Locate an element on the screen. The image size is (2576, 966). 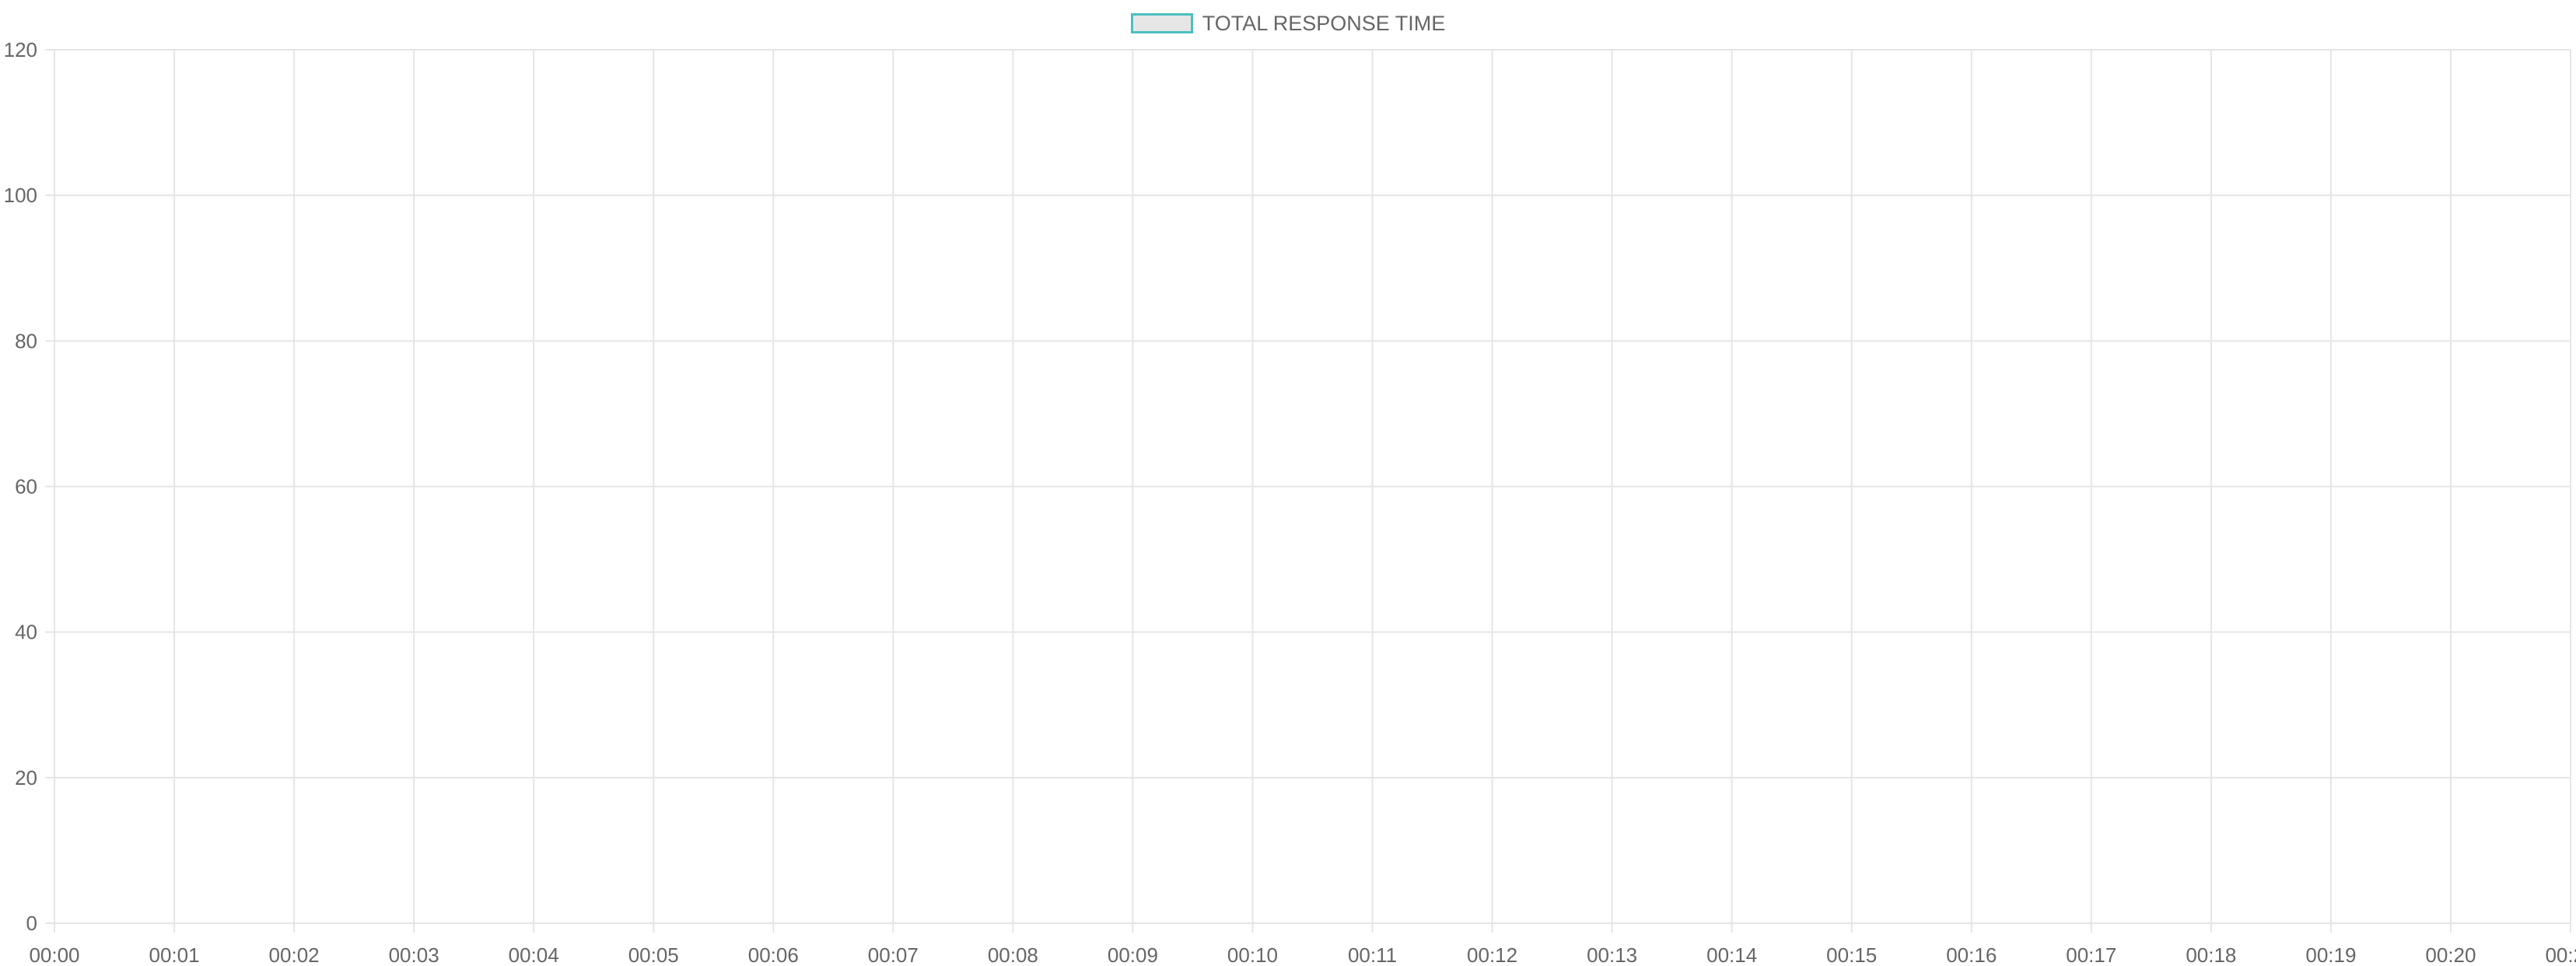
y-tick-label: 80 is located at coordinates (26, 341).